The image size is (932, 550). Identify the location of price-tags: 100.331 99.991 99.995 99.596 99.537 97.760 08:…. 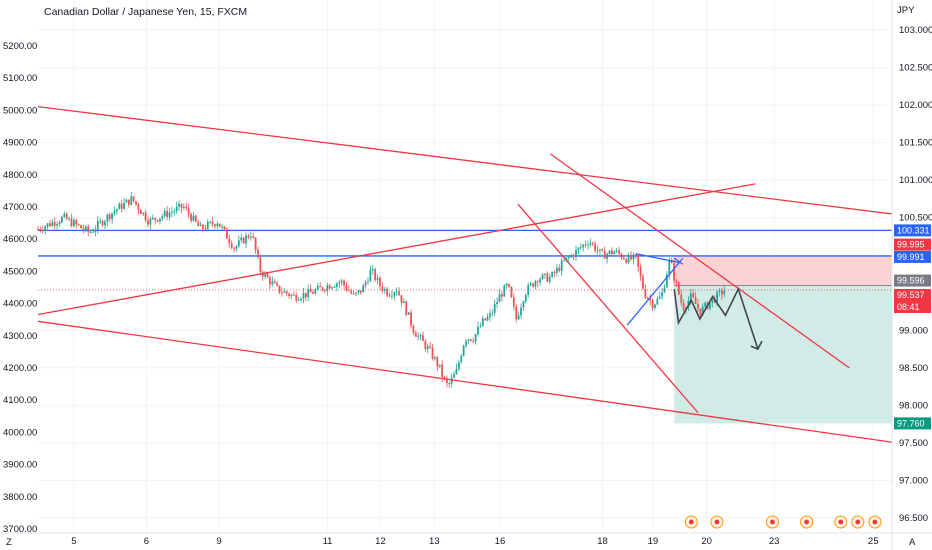
(912, 327).